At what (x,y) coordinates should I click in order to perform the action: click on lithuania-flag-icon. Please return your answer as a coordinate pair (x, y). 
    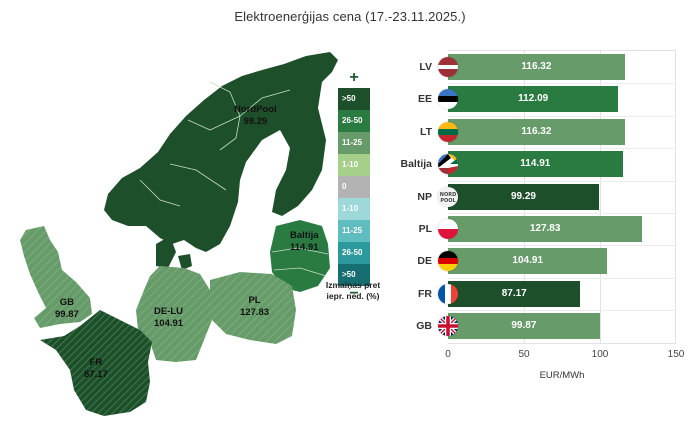
    Looking at the image, I should click on (448, 131).